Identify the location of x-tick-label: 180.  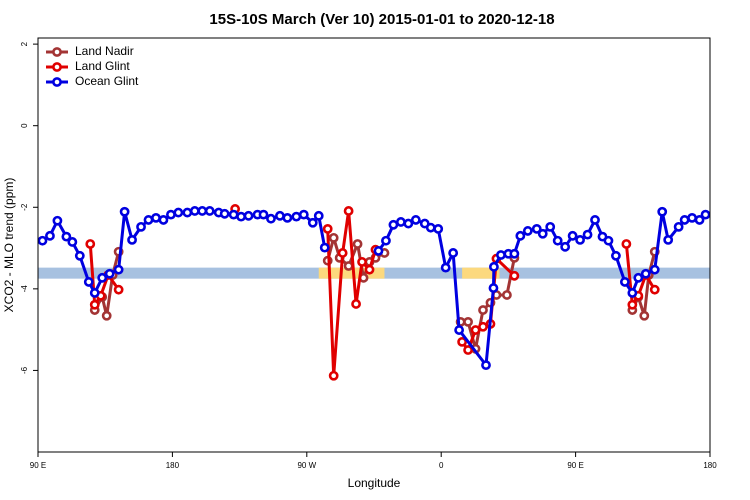
(173, 465).